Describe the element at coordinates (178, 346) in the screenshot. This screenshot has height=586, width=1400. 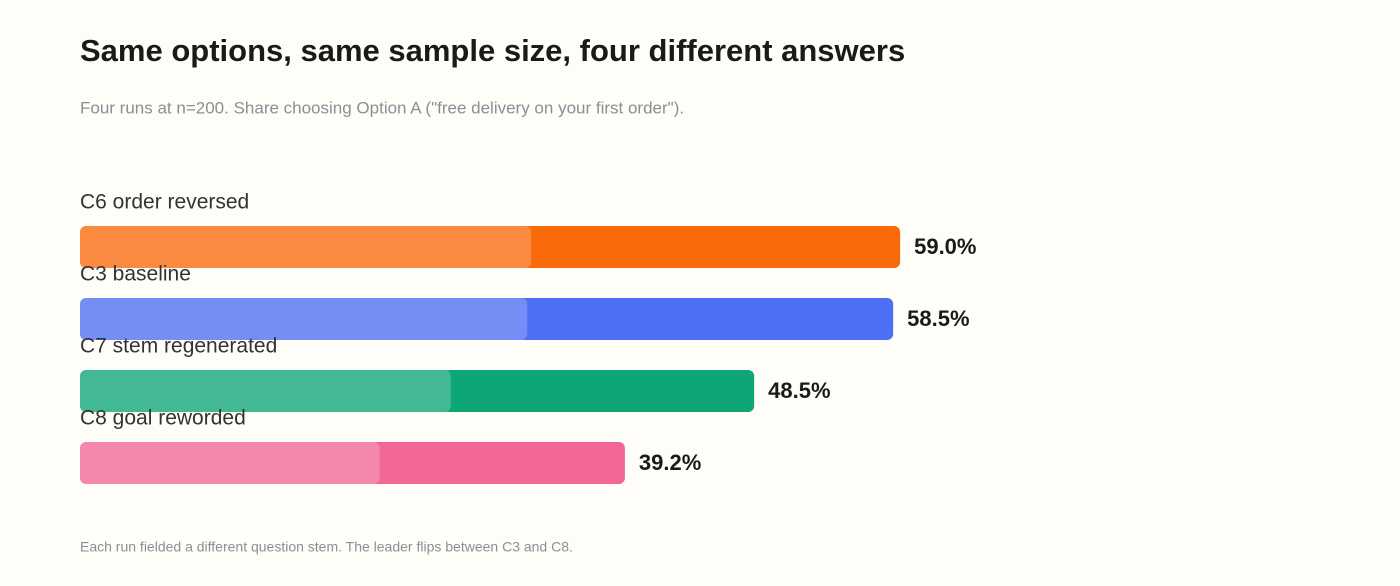
I see `category-label: C7 stem regenerated` at that location.